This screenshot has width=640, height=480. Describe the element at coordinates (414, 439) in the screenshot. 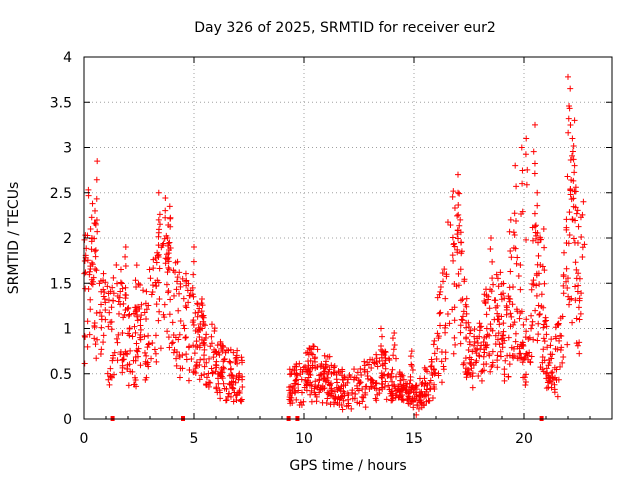

I see `x-tick-label: 15` at that location.